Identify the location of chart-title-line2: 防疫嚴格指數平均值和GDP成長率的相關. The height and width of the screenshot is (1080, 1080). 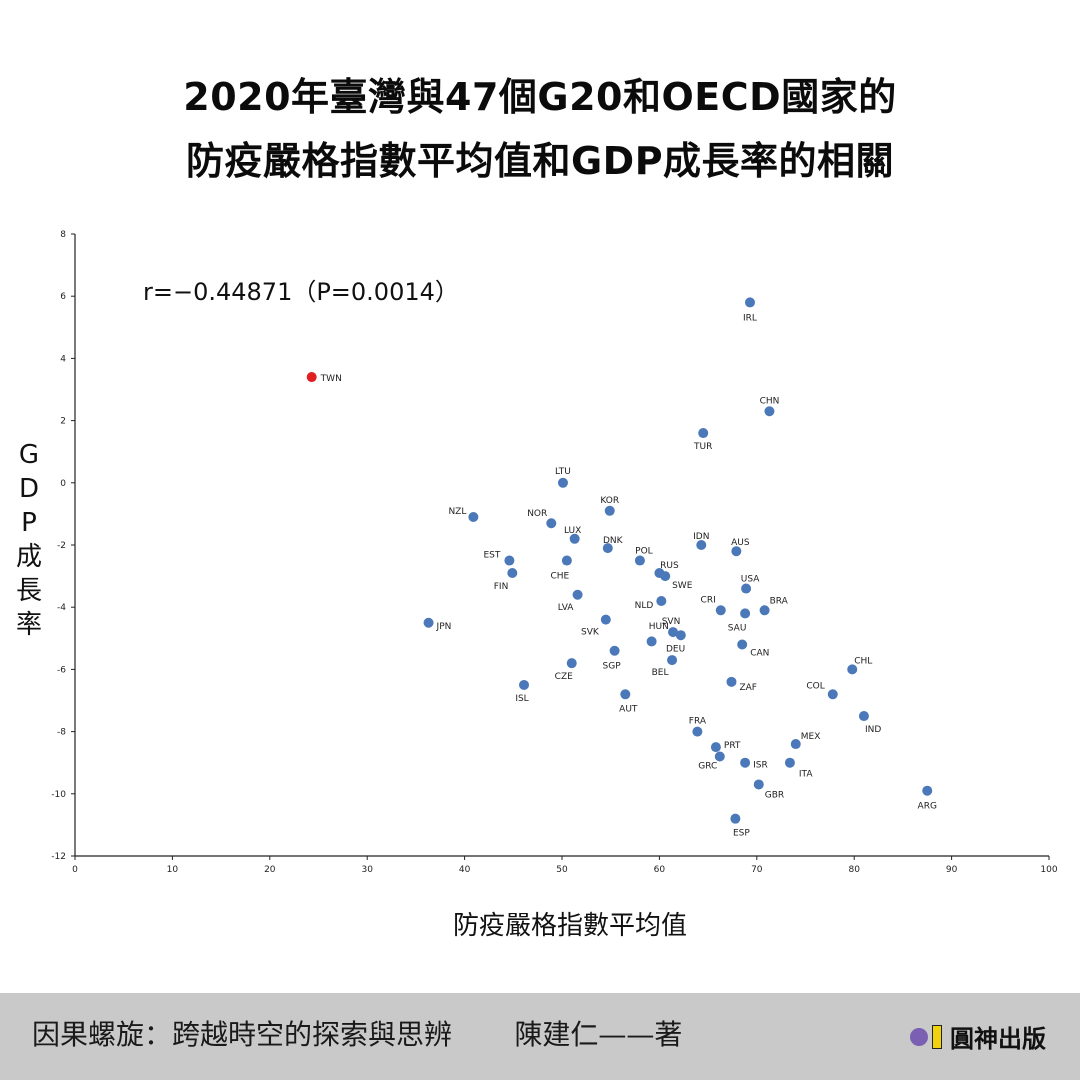
(540, 161).